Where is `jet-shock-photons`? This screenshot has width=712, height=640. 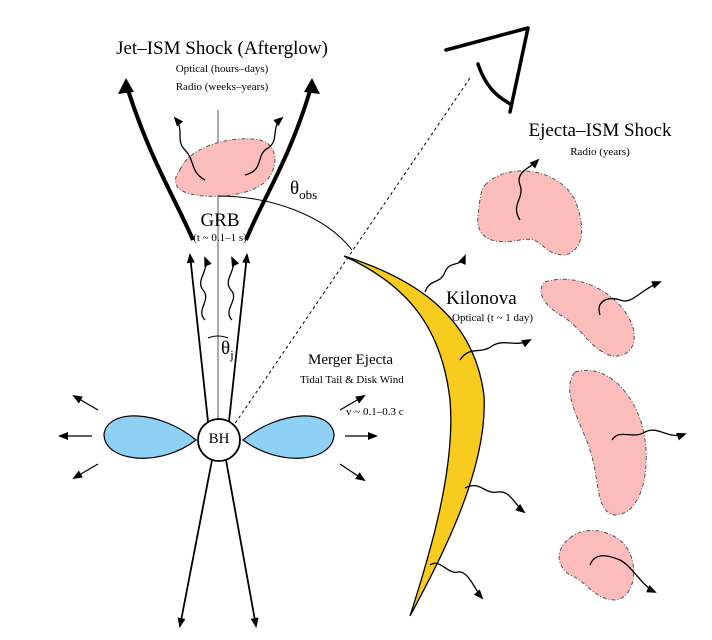
jet-shock-photons is located at coordinates (228, 148).